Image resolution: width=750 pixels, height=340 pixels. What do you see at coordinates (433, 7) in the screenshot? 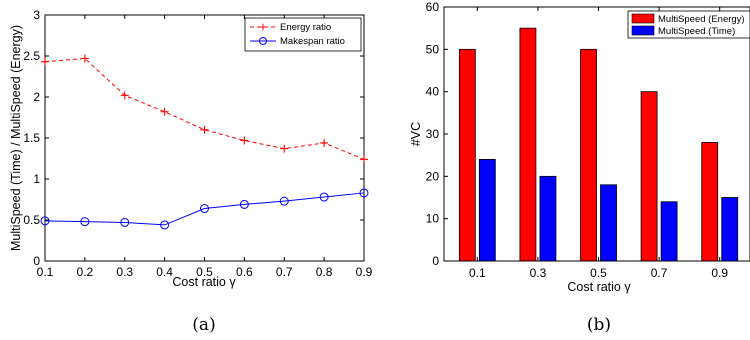
I see `y-tick-label: 60` at bounding box center [433, 7].